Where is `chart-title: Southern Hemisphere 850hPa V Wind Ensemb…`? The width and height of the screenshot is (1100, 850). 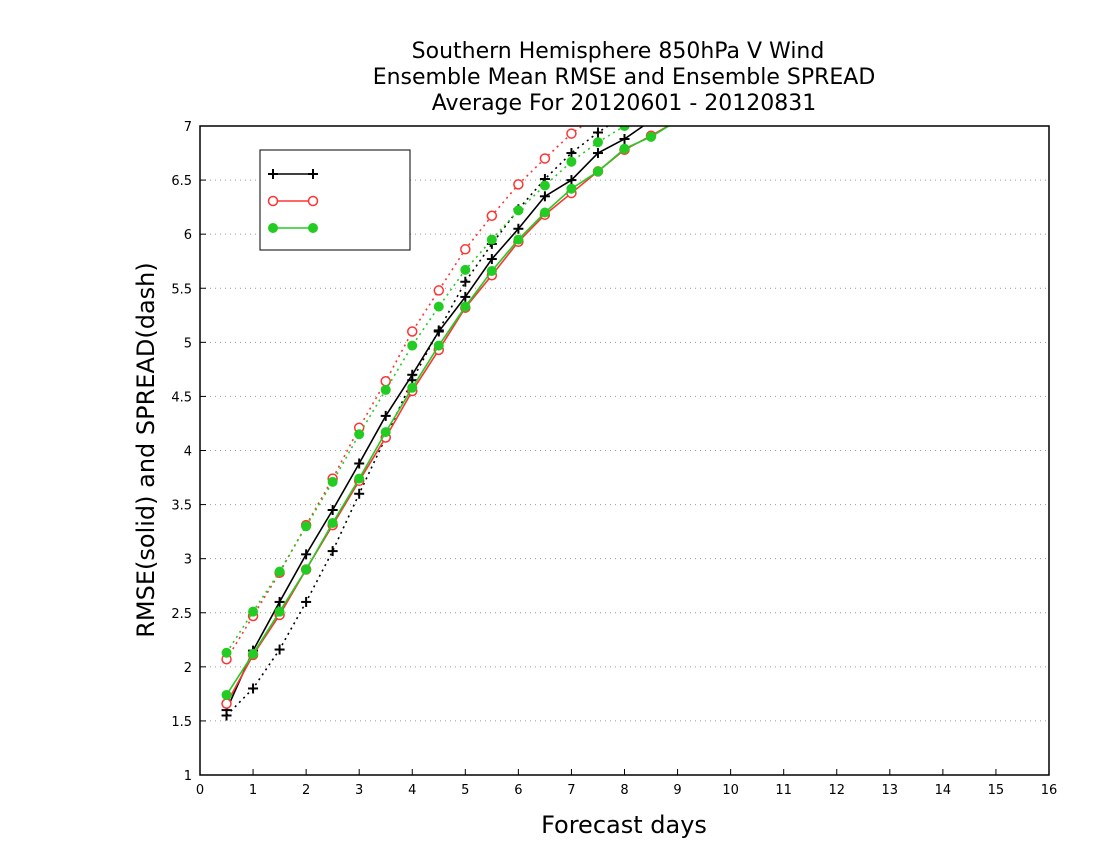
chart-title: Southern Hemisphere 850hPa V Wind Ensemb… is located at coordinates (624, 77).